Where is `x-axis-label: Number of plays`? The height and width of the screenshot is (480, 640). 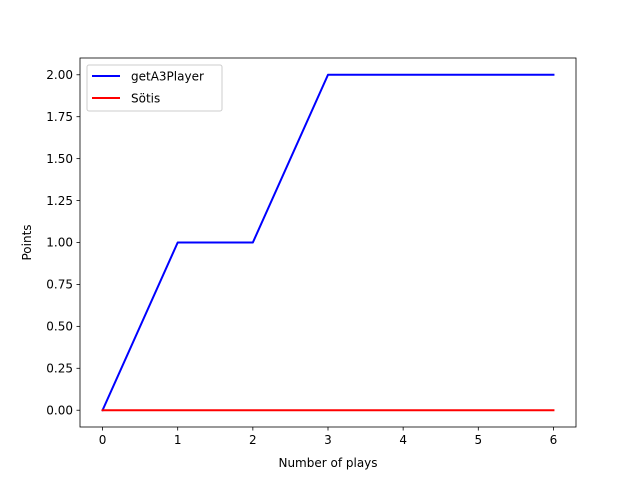
x-axis-label: Number of plays is located at coordinates (327, 463).